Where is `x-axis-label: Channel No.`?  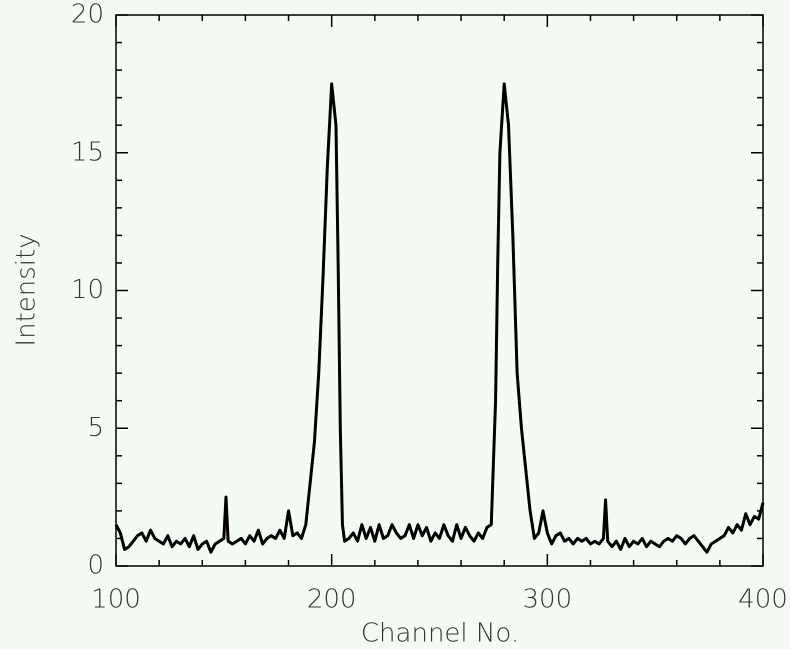
x-axis-label: Channel No. is located at coordinates (440, 634).